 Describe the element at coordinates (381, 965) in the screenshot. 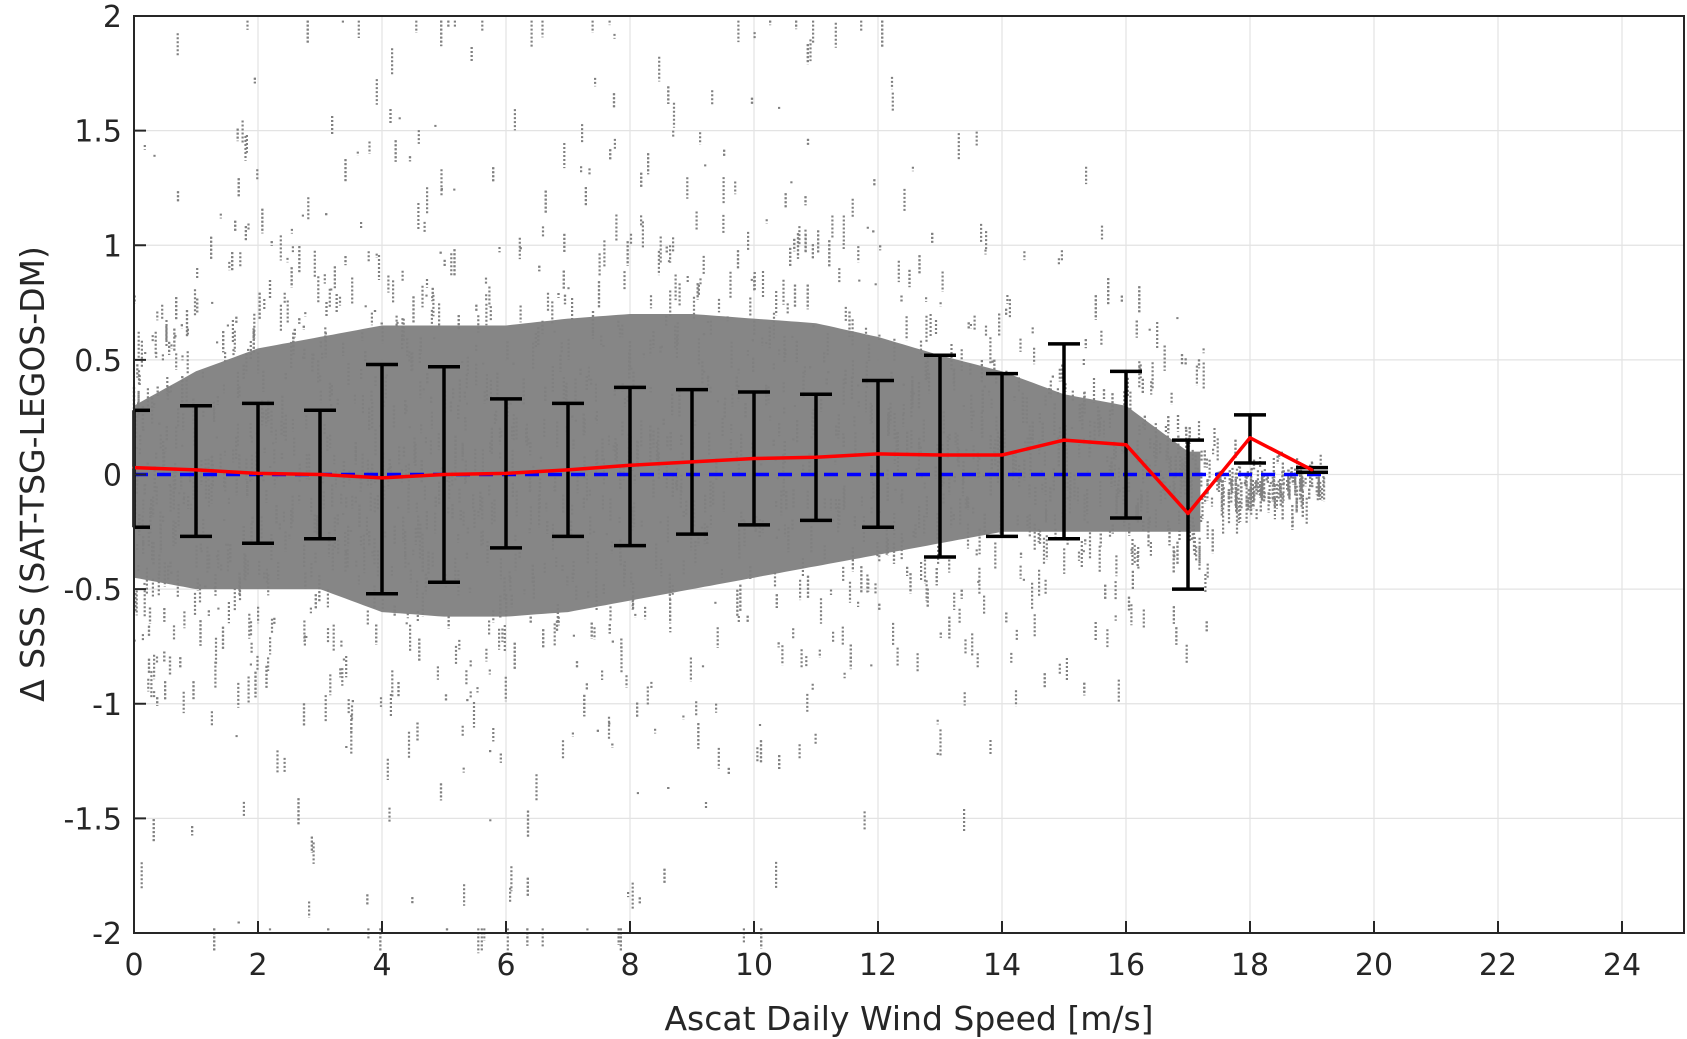

I see `x-tick-label: 4` at that location.